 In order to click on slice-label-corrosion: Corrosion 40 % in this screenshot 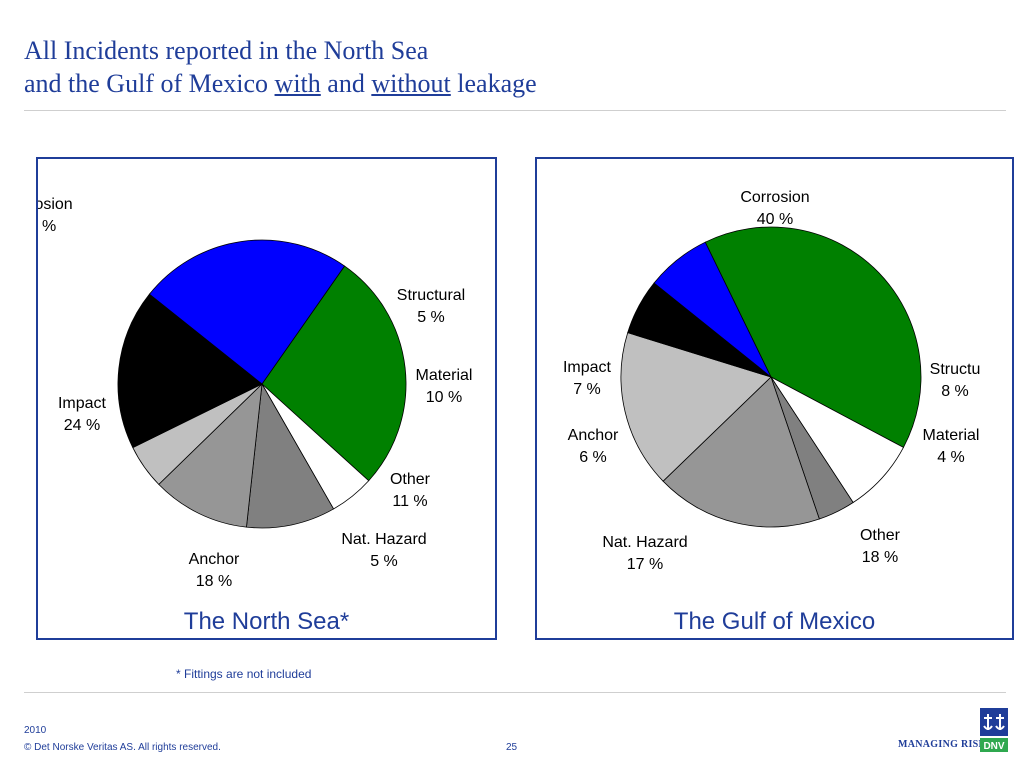, I will do `click(774, 208)`.